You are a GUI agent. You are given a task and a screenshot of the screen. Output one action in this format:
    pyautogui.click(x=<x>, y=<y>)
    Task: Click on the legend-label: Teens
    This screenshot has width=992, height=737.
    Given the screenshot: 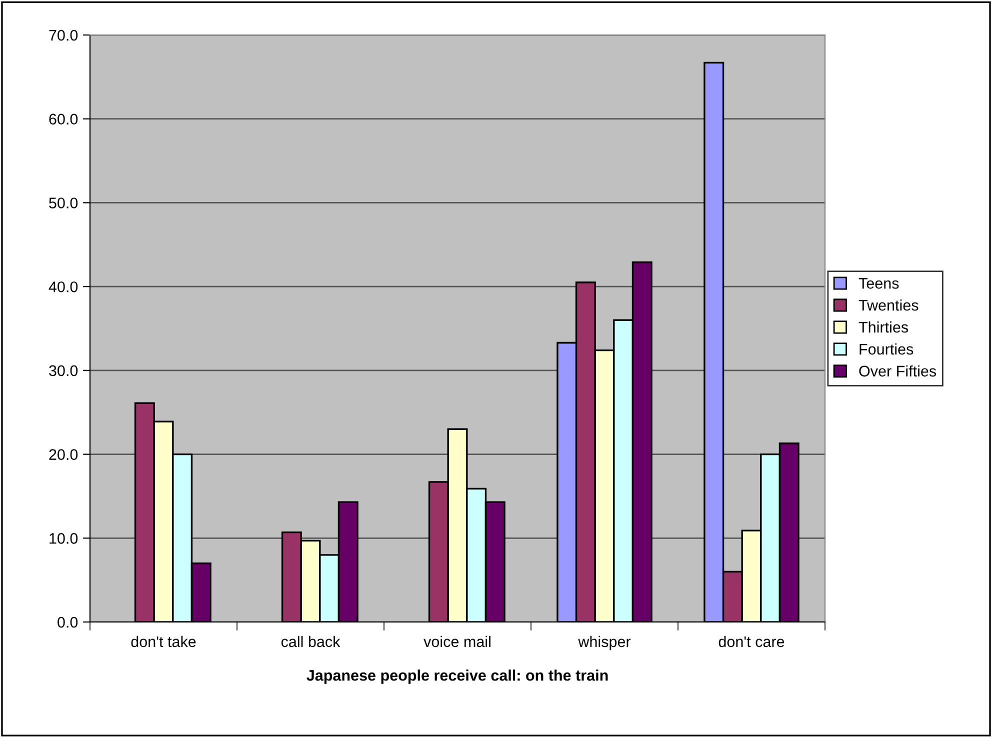 What is the action you would take?
    pyautogui.click(x=878, y=283)
    